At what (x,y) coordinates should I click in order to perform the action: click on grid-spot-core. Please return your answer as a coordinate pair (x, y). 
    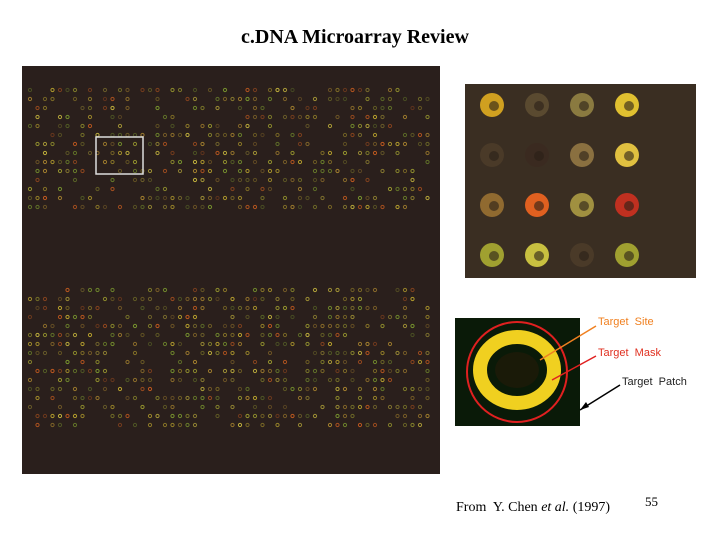
    Looking at the image, I should click on (584, 156).